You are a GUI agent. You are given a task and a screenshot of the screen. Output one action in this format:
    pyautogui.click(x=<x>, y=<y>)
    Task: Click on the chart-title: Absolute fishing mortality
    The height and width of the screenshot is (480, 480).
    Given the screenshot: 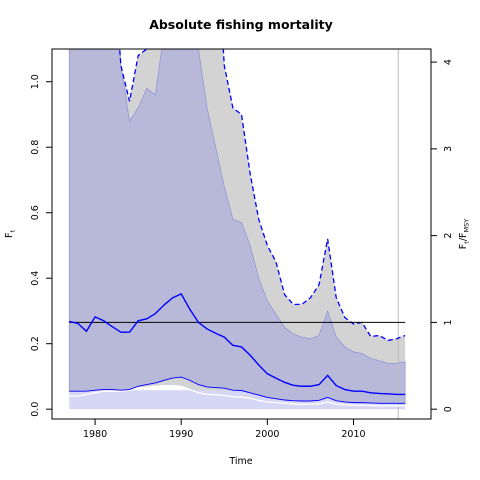 What is the action you would take?
    pyautogui.click(x=241, y=24)
    